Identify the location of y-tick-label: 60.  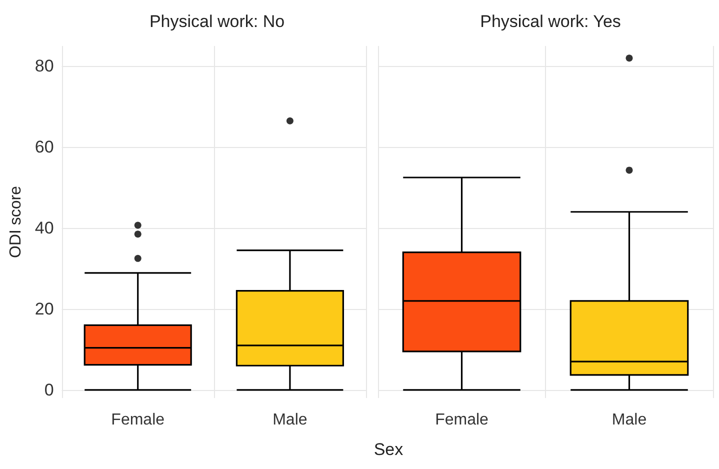
(44, 147).